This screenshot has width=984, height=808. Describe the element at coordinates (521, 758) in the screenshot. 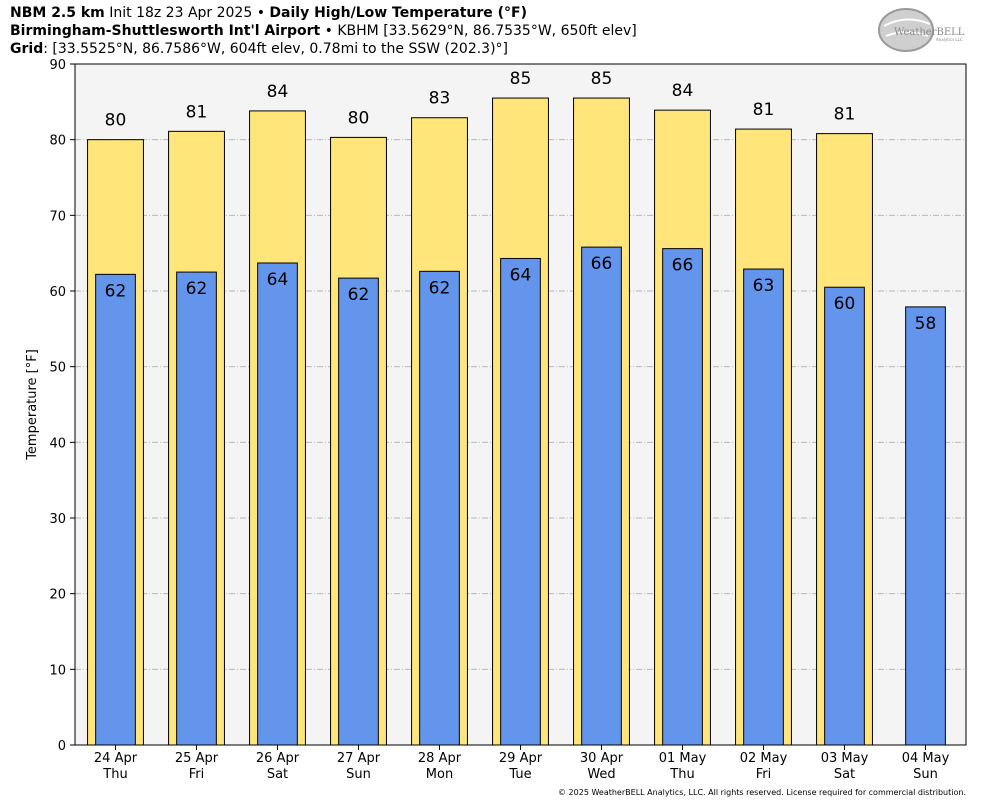

I see `x-tick-label-date: 29 Apr` at that location.